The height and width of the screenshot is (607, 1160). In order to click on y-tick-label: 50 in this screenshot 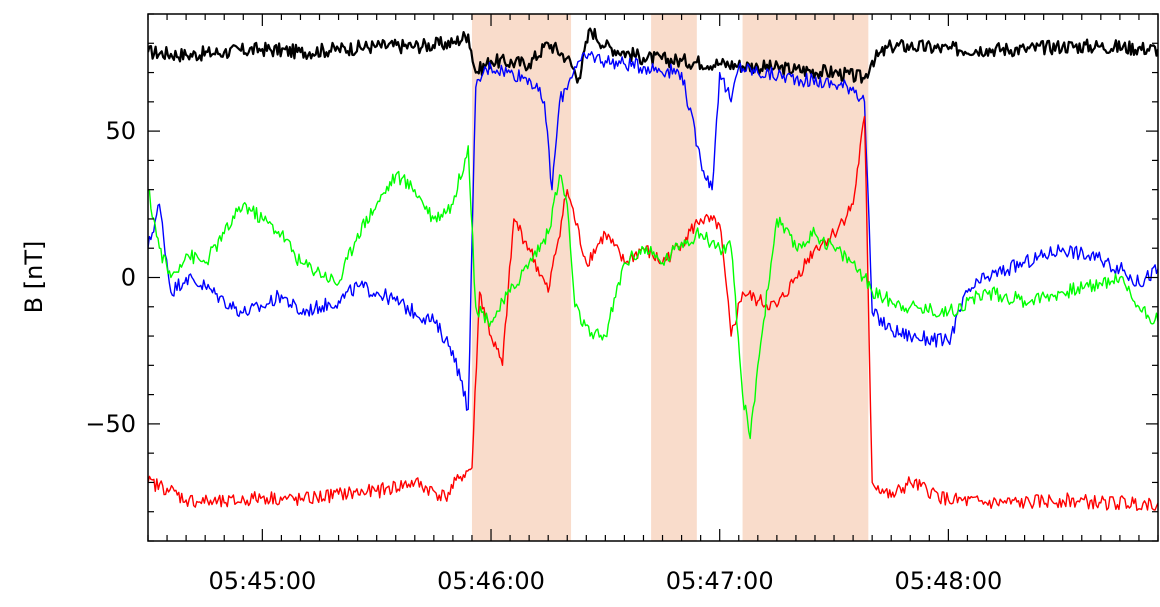, I will do `click(120, 131)`.